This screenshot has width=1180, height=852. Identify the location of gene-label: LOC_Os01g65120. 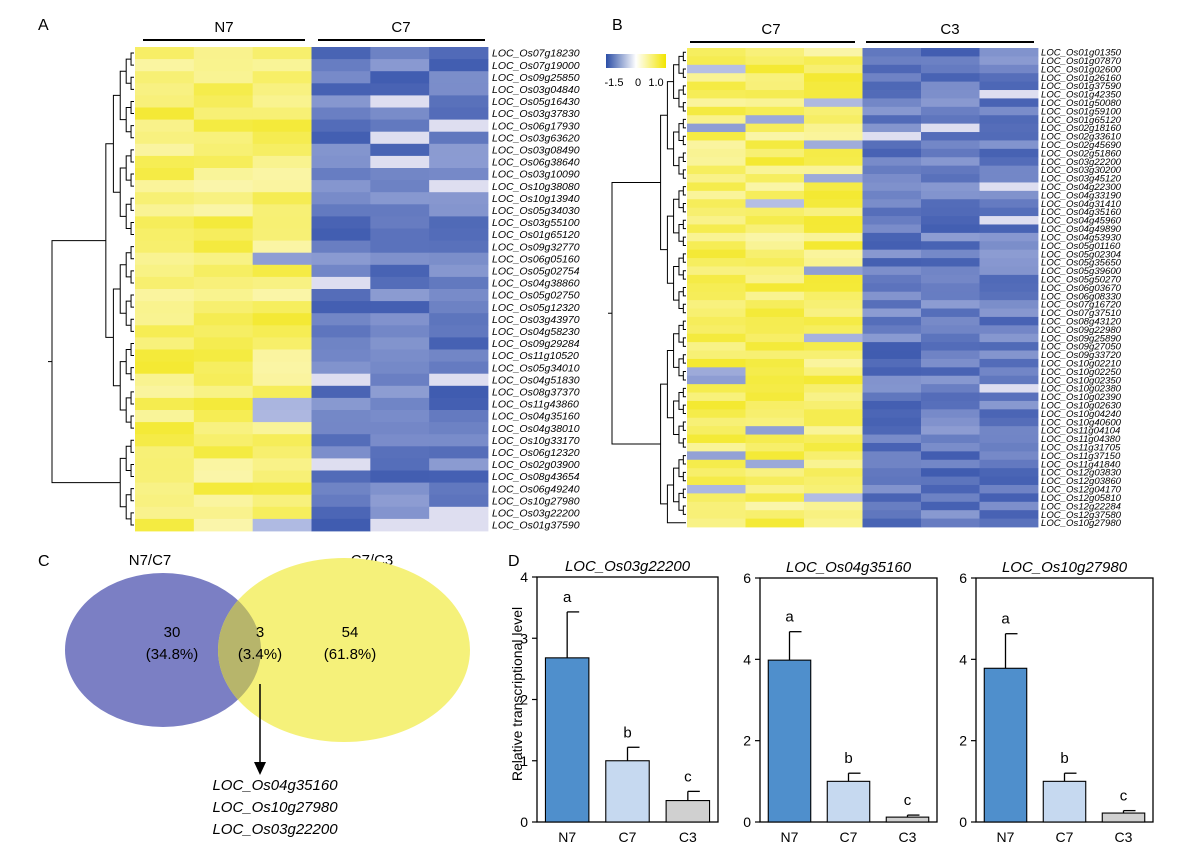
(536, 235).